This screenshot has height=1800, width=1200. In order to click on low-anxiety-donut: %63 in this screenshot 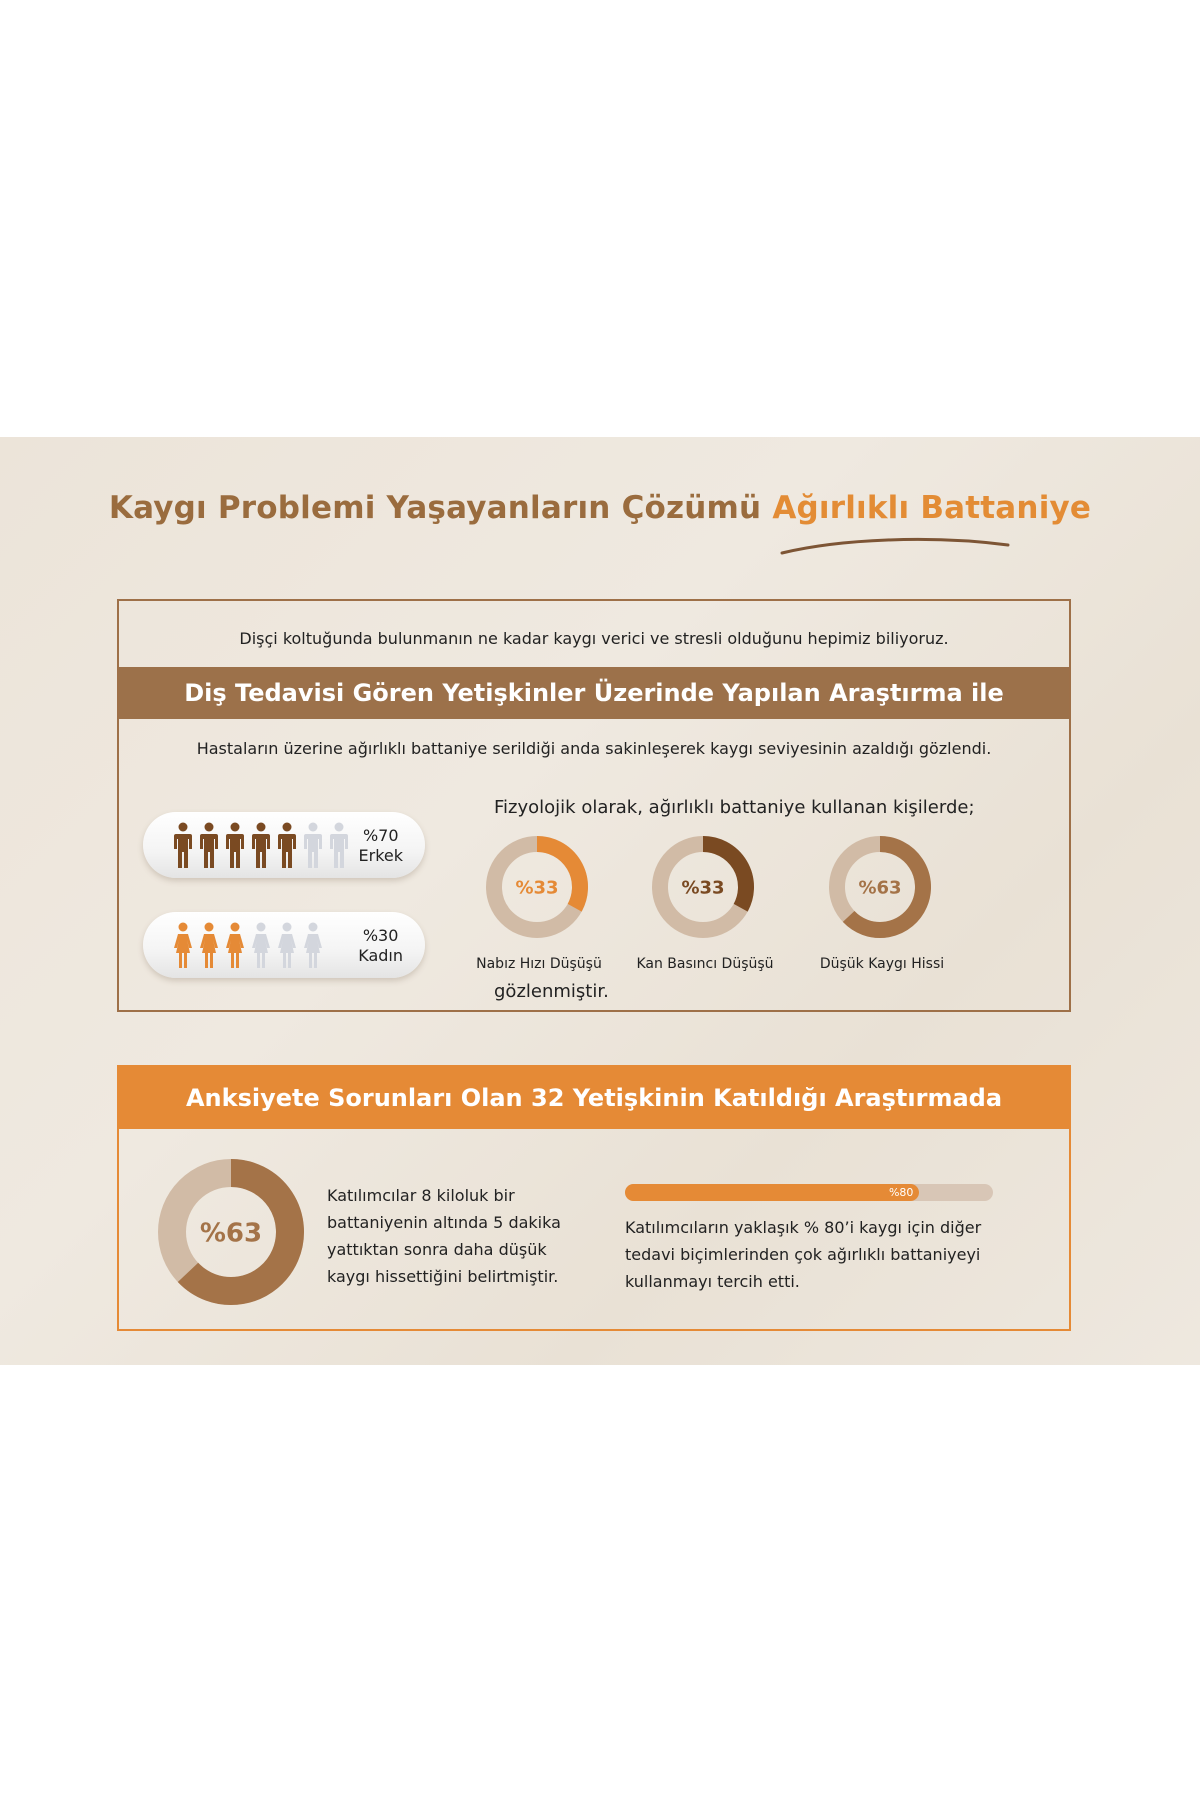, I will do `click(880, 887)`.